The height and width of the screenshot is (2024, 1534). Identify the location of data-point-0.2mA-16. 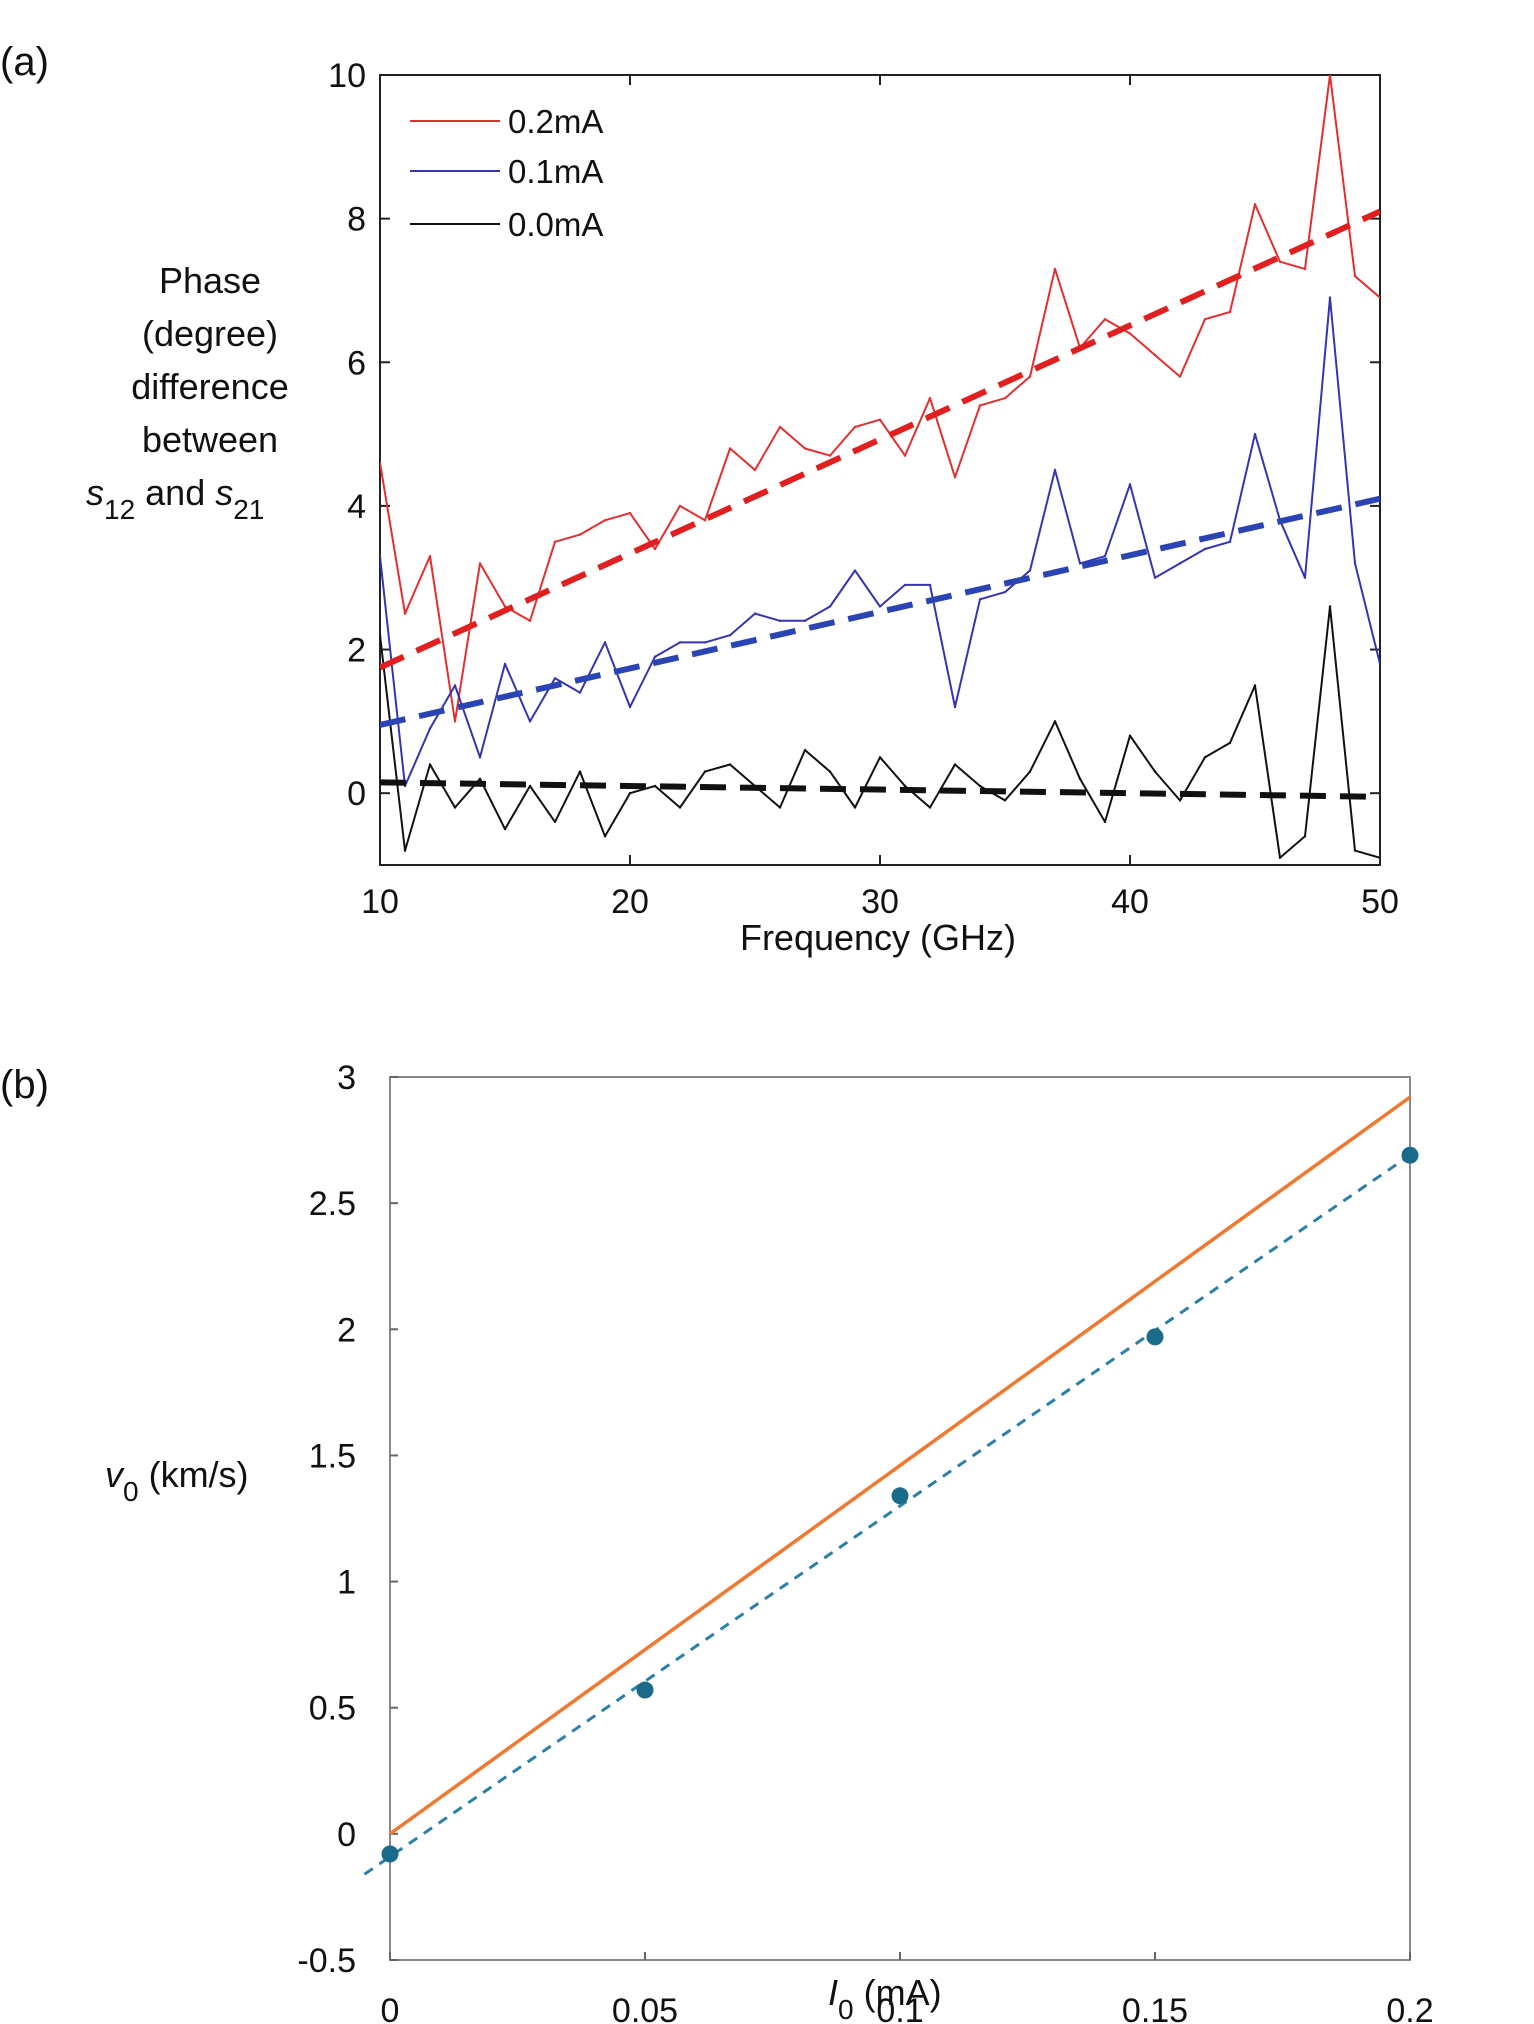
(530, 621).